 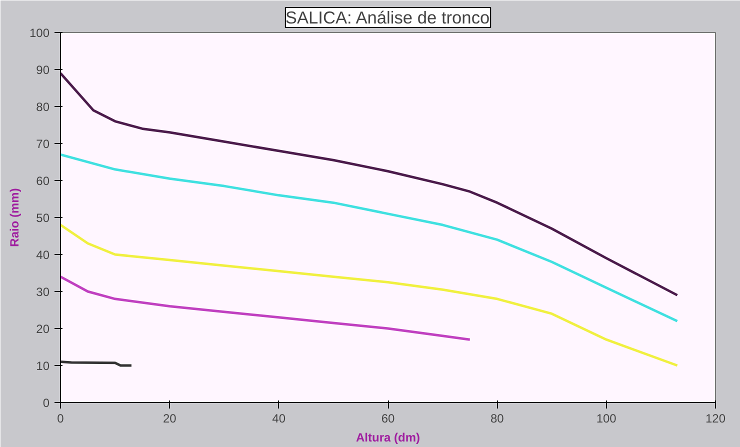 I want to click on y-tick-label: 40, so click(x=43, y=255).